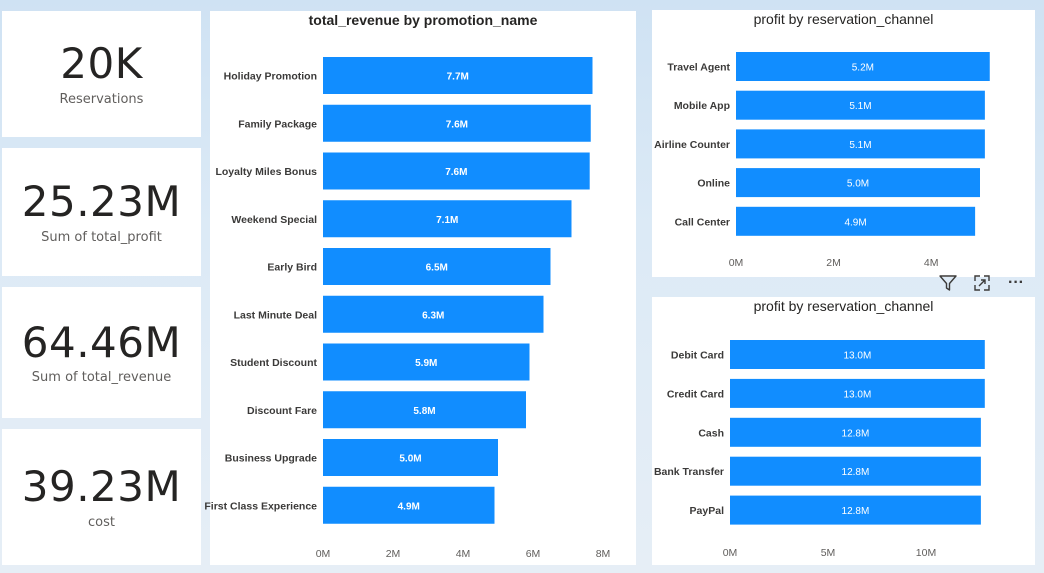  I want to click on category-label: Family Package, so click(277, 124).